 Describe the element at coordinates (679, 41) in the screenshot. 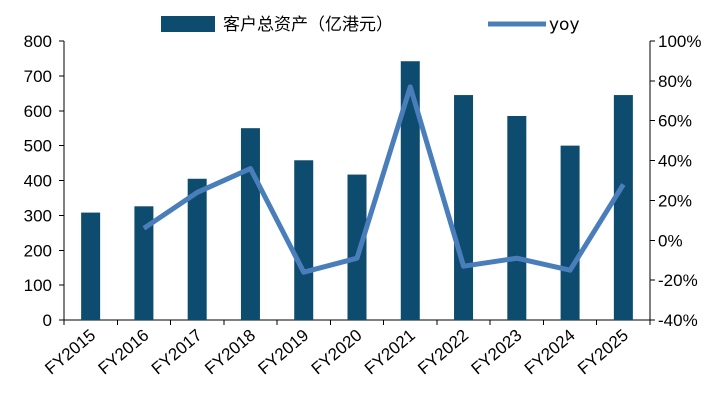

I see `right-axis-tick-label: 100%` at that location.